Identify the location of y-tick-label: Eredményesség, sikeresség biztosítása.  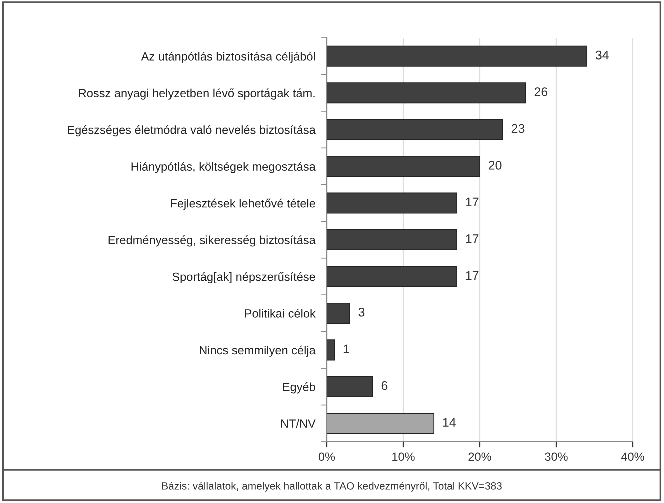
(212, 241).